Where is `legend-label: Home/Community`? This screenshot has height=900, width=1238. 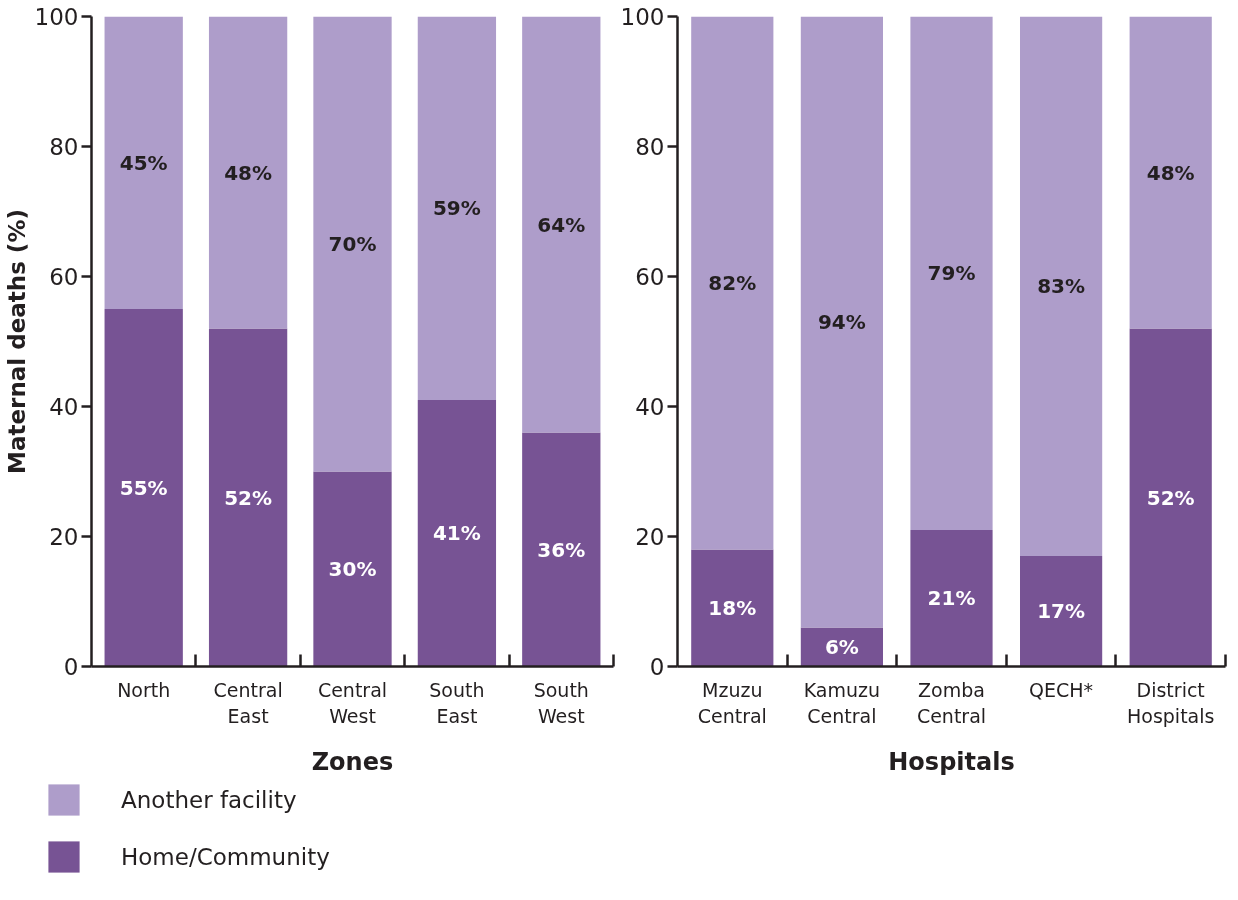 legend-label: Home/Community is located at coordinates (225, 856).